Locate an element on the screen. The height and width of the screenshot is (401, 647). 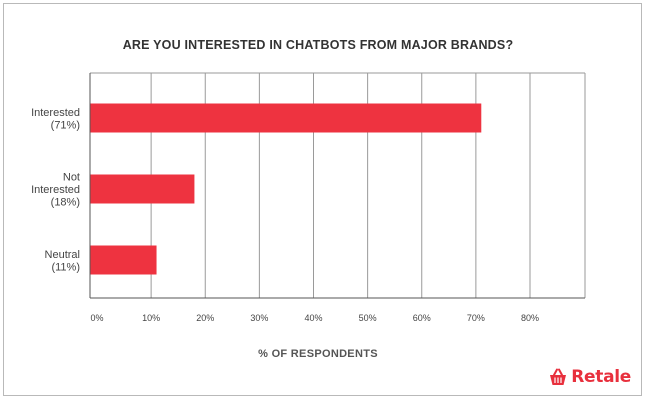
category-label-2: Neutral (11%) is located at coordinates (62, 261).